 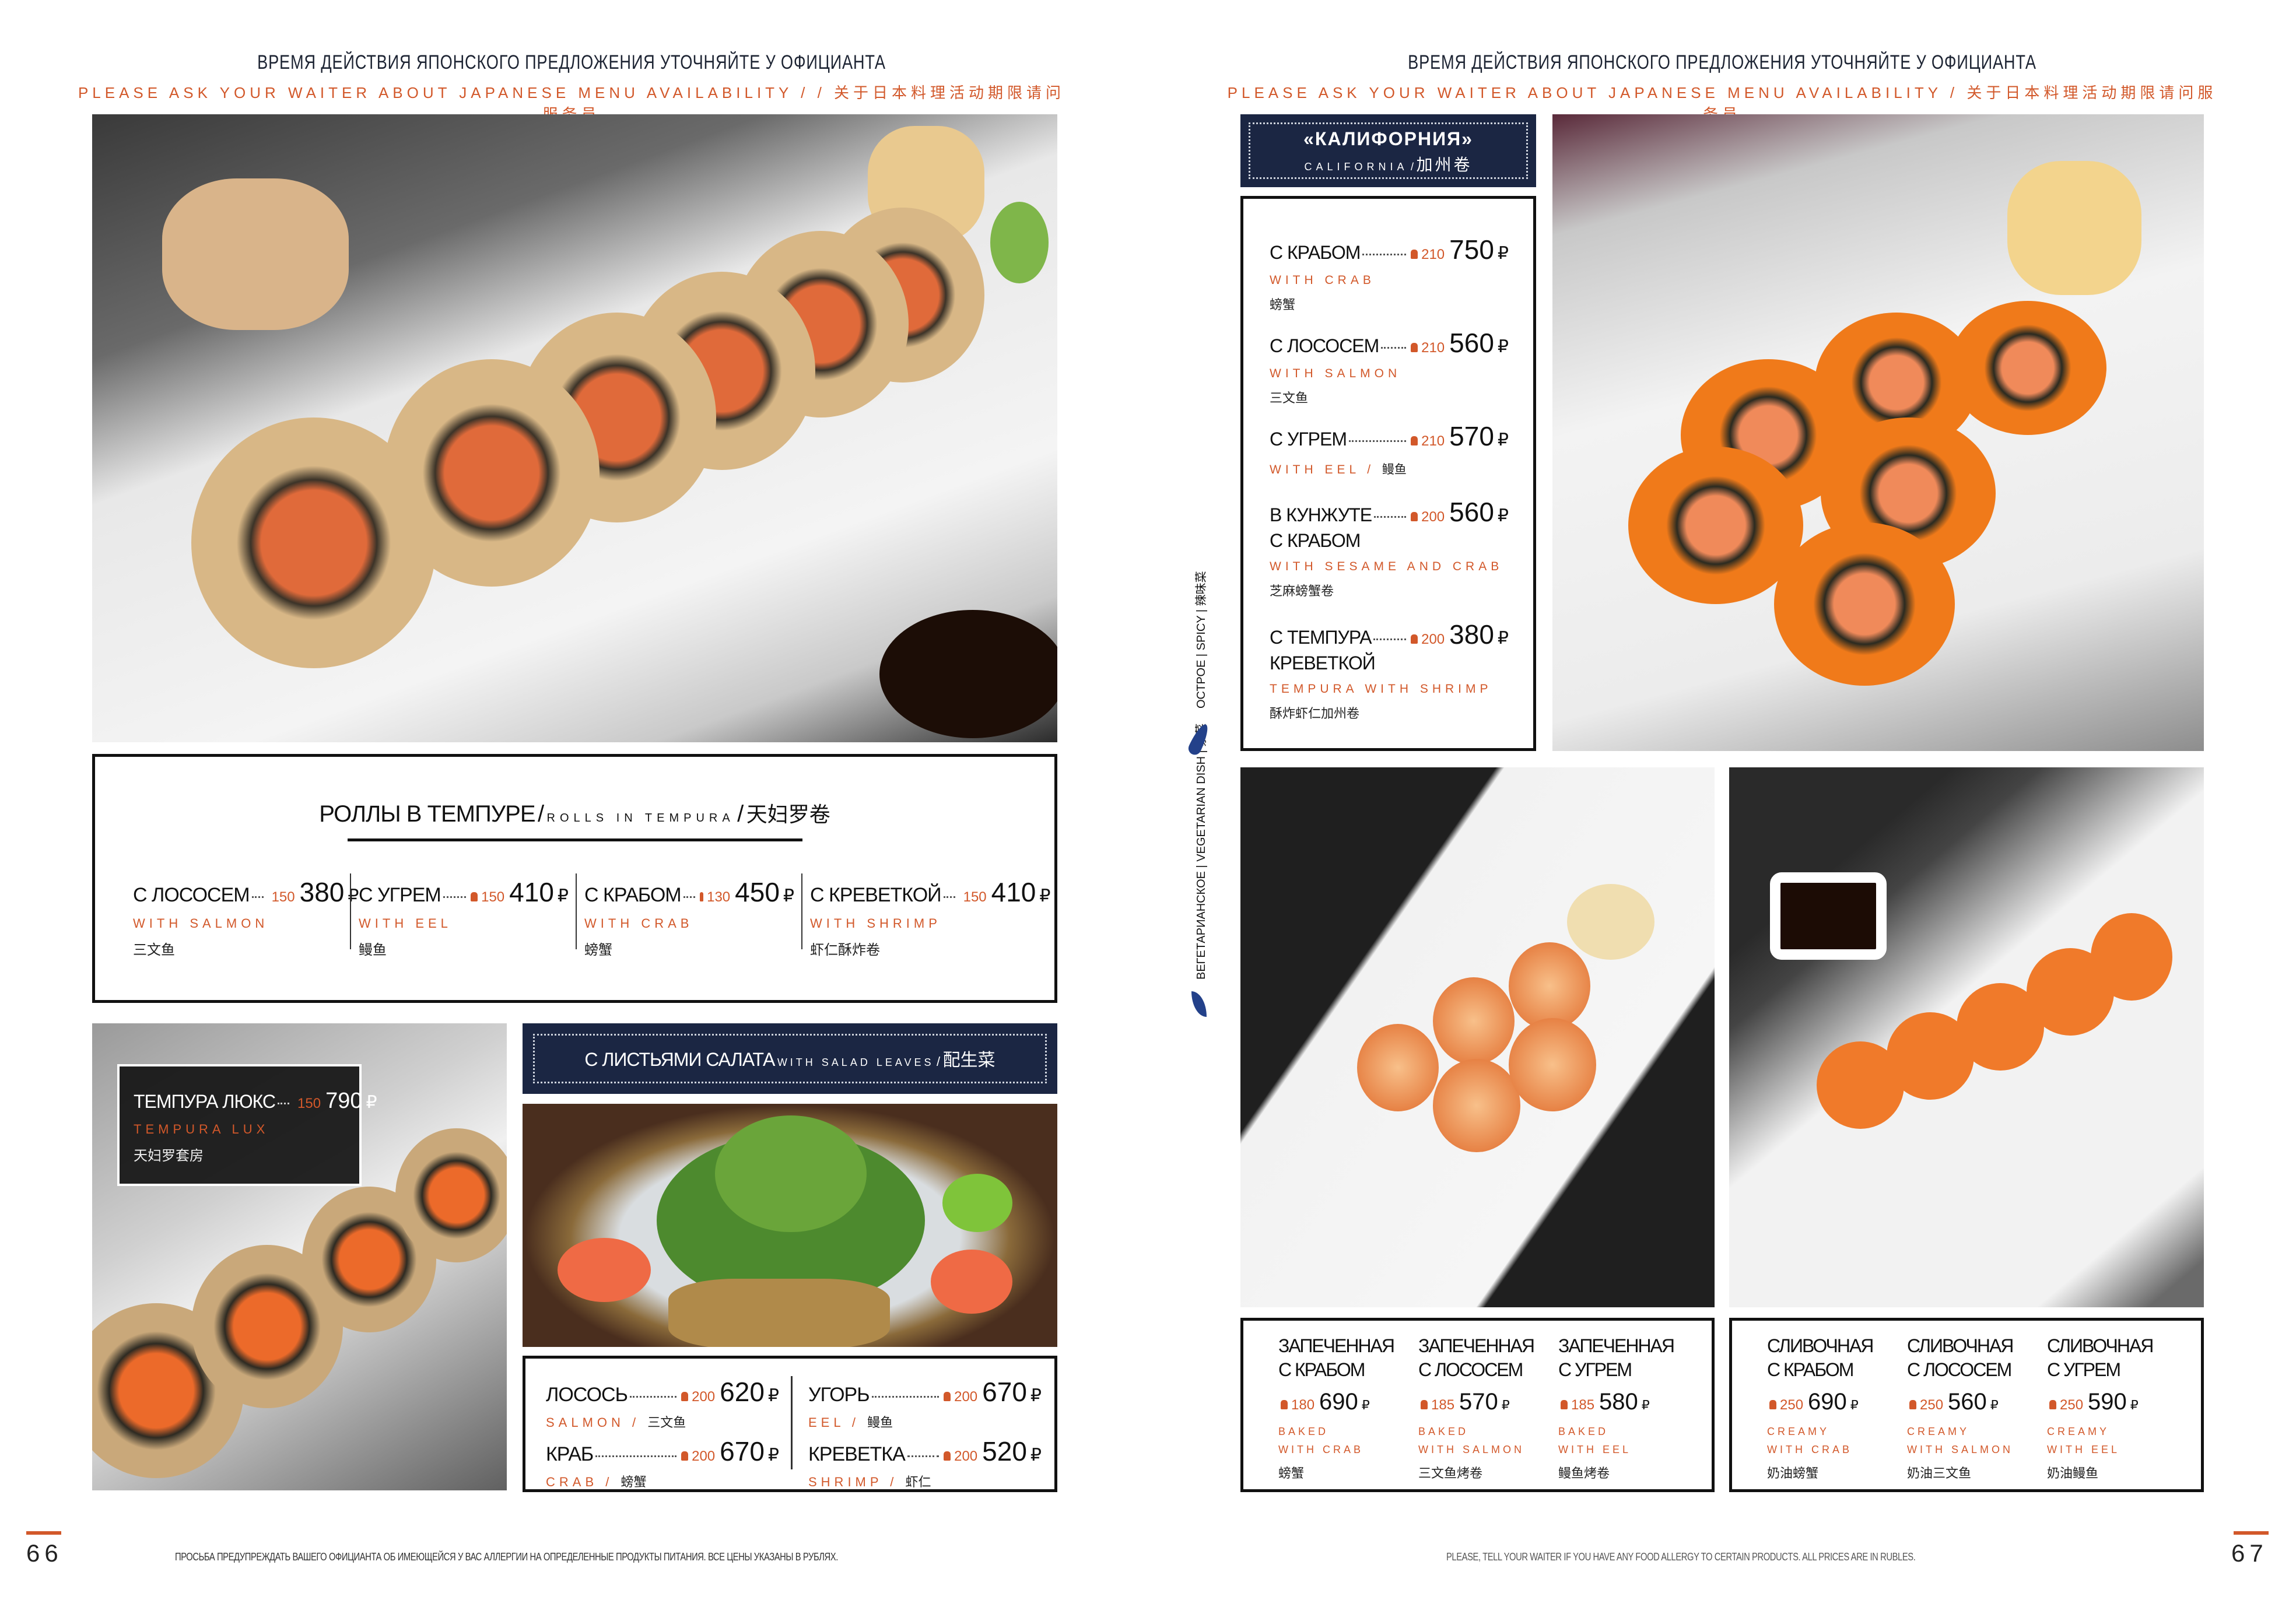 I want to click on item-name: В КУНЖУТЕ, so click(x=1321, y=514).